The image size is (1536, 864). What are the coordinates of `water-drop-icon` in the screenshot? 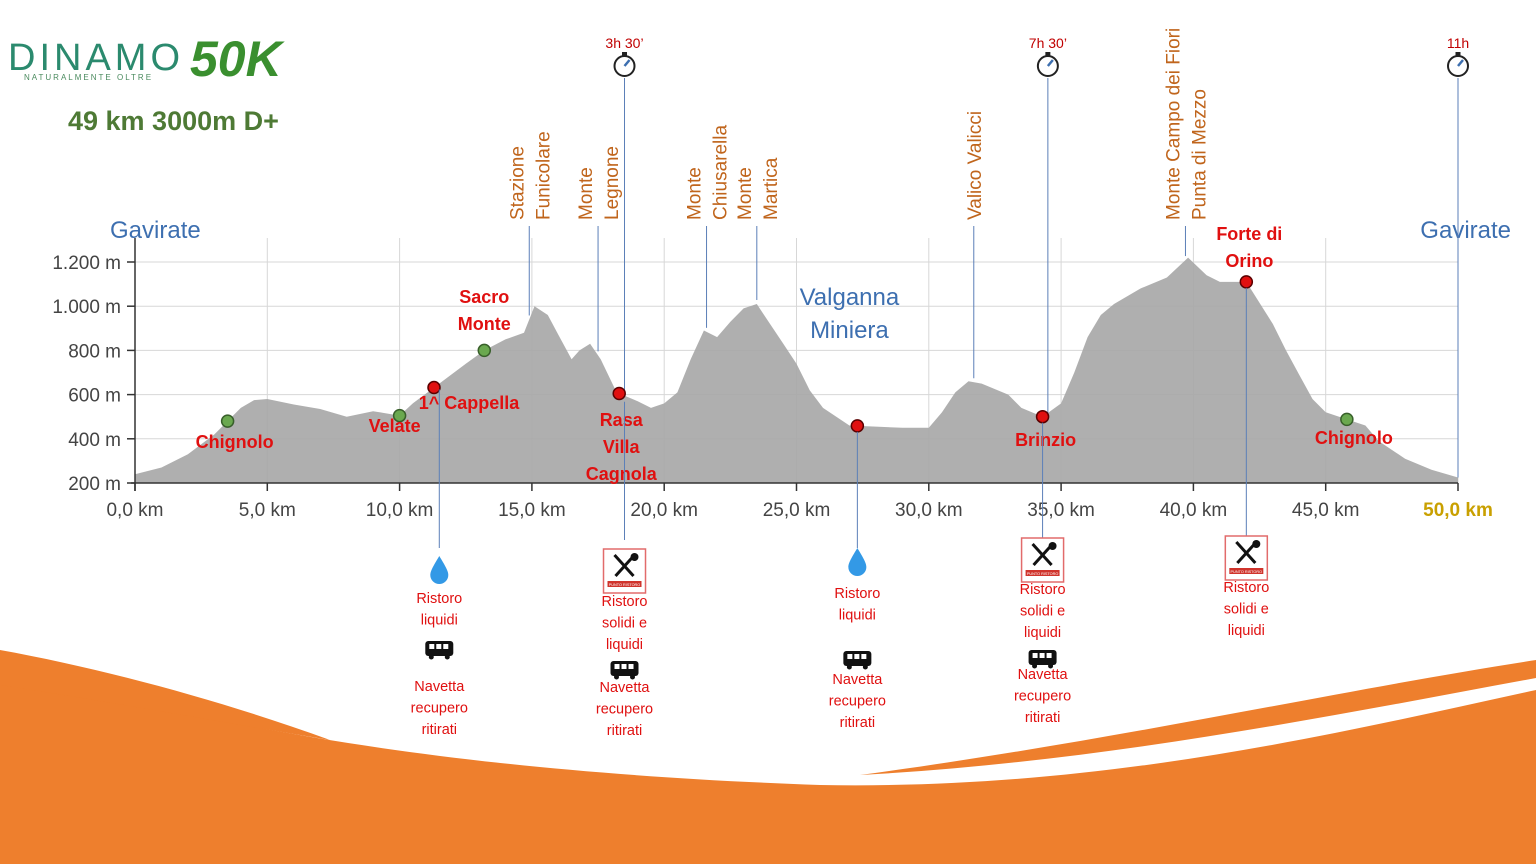 It's located at (857, 562).